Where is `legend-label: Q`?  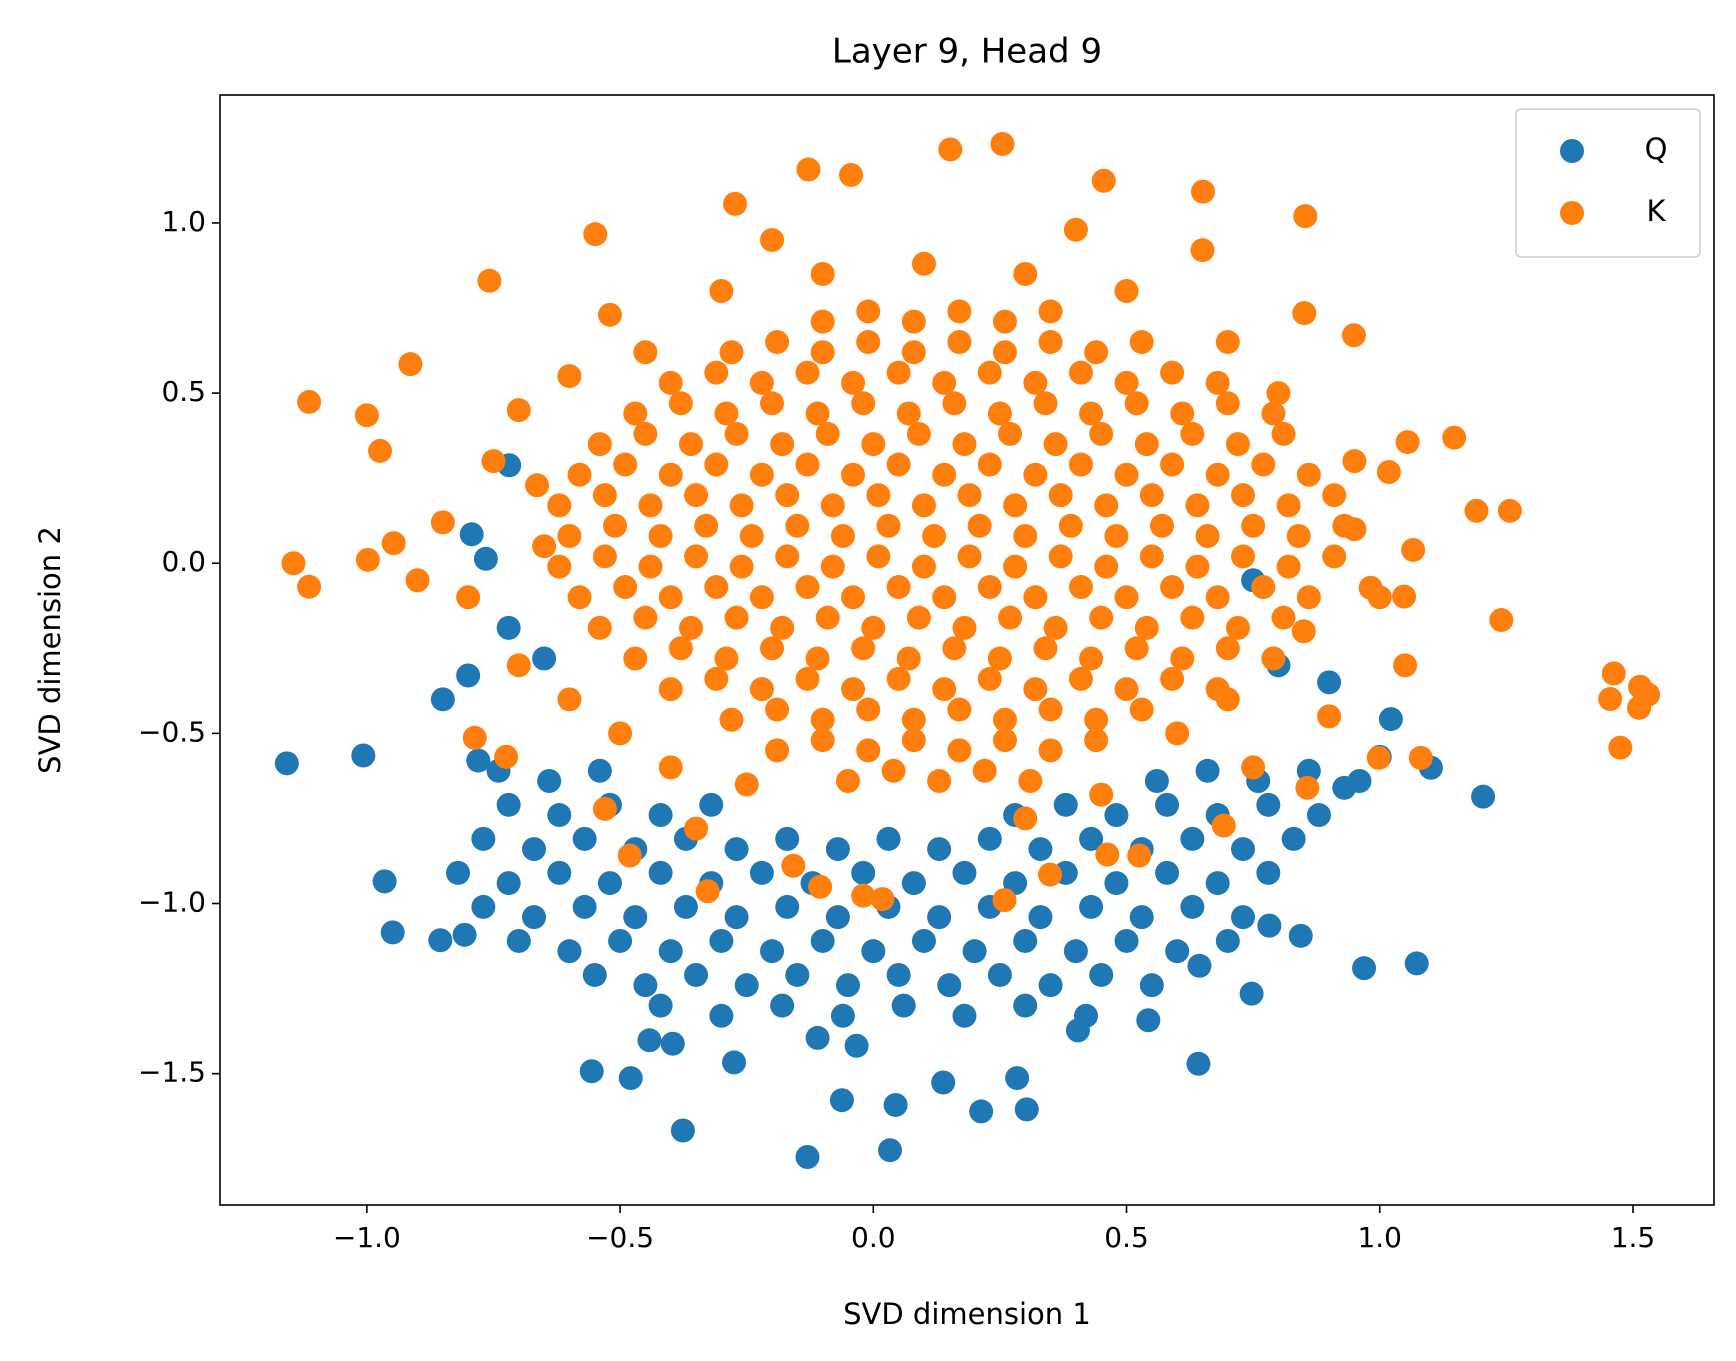 legend-label: Q is located at coordinates (1656, 149).